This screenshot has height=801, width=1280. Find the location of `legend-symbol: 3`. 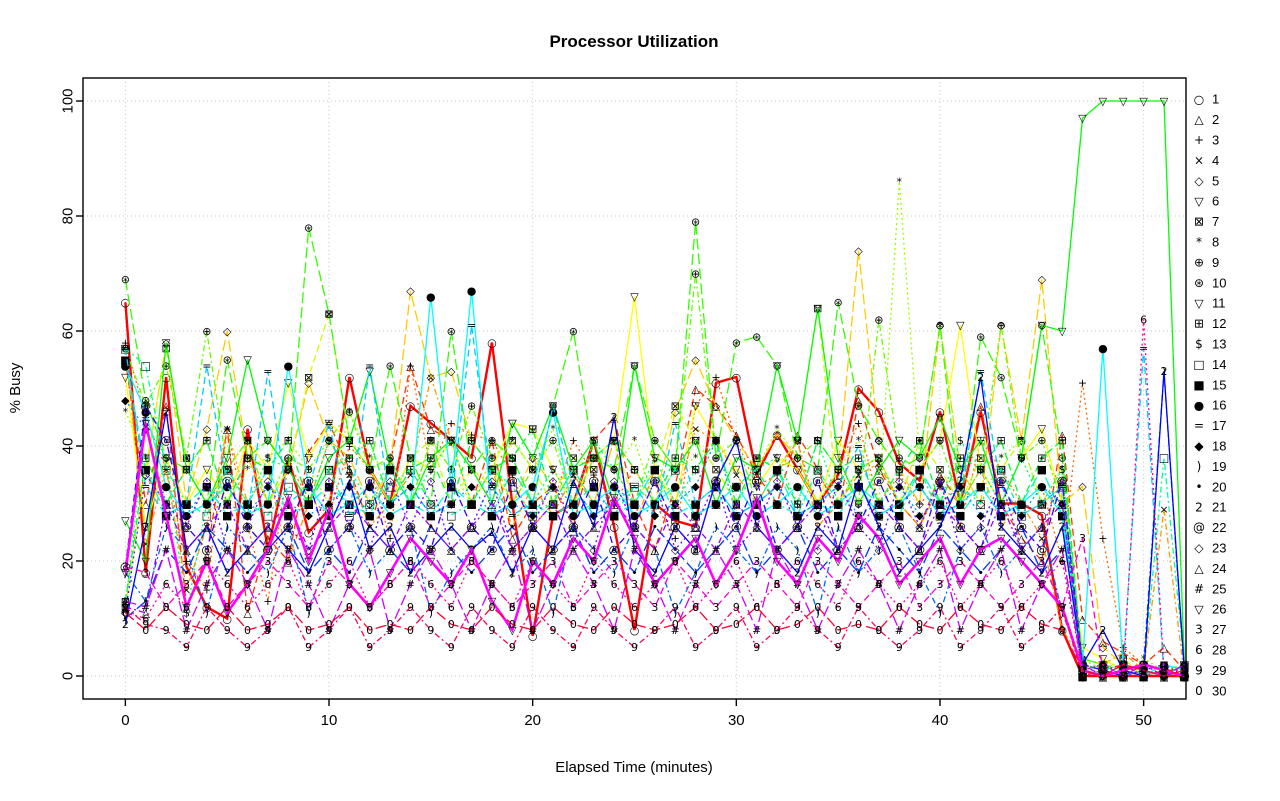

legend-symbol: 3 is located at coordinates (1199, 630).